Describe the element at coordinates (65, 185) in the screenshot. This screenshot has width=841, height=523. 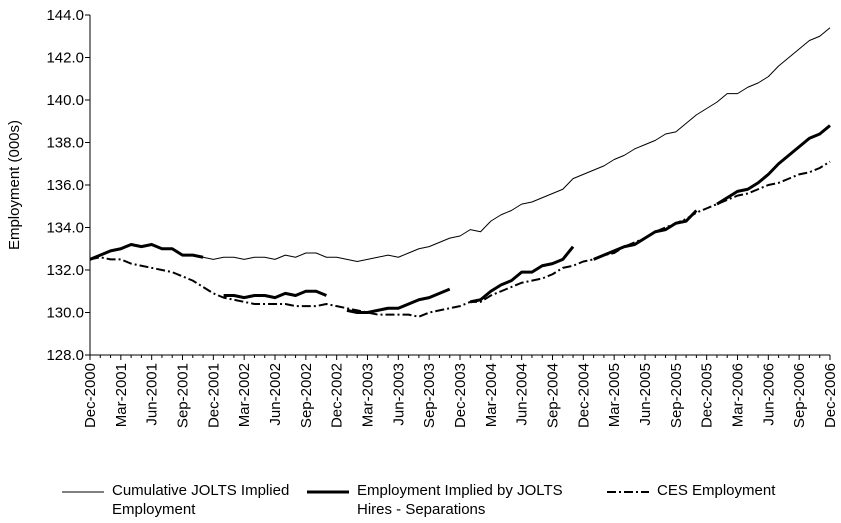
I see `y-tick-label: 136.0` at that location.